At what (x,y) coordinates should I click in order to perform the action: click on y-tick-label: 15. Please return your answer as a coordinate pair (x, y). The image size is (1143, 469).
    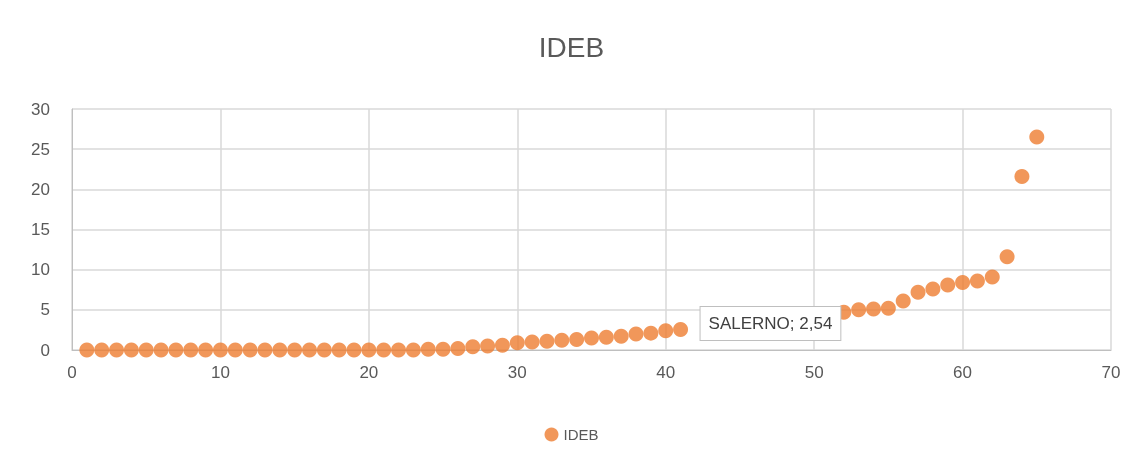
    Looking at the image, I should click on (40, 229).